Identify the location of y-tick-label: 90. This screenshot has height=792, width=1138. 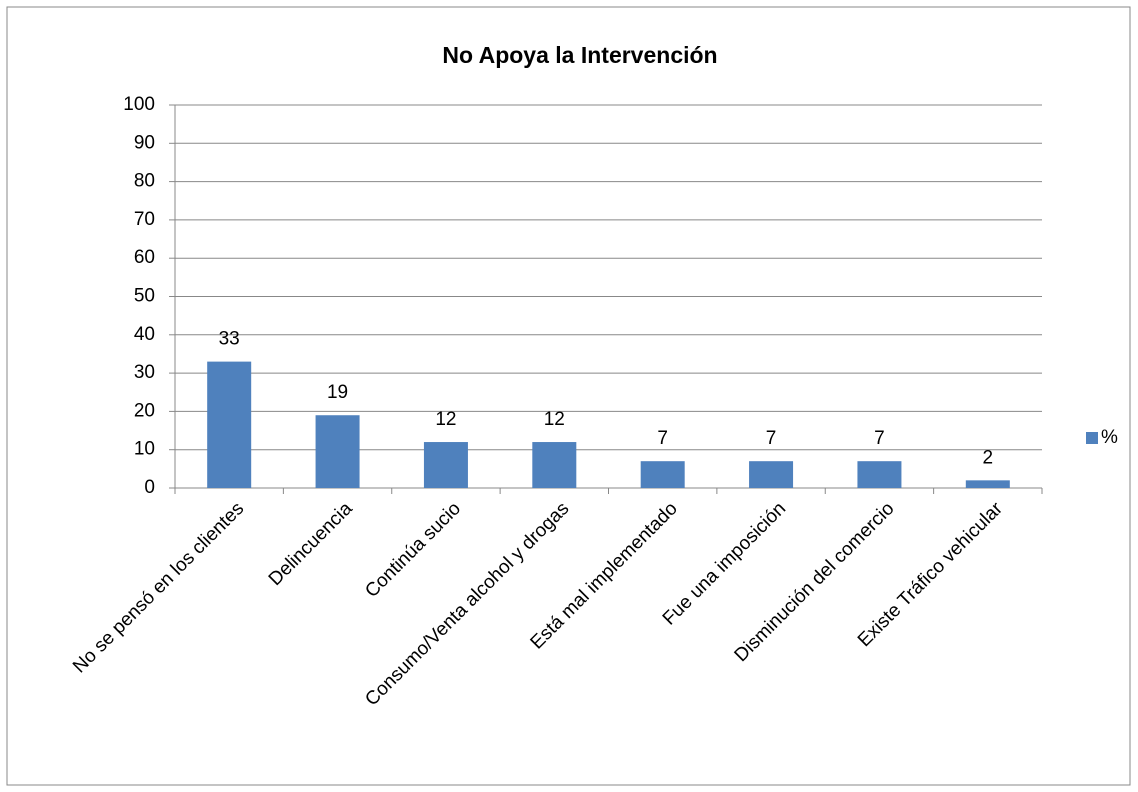
(144, 142).